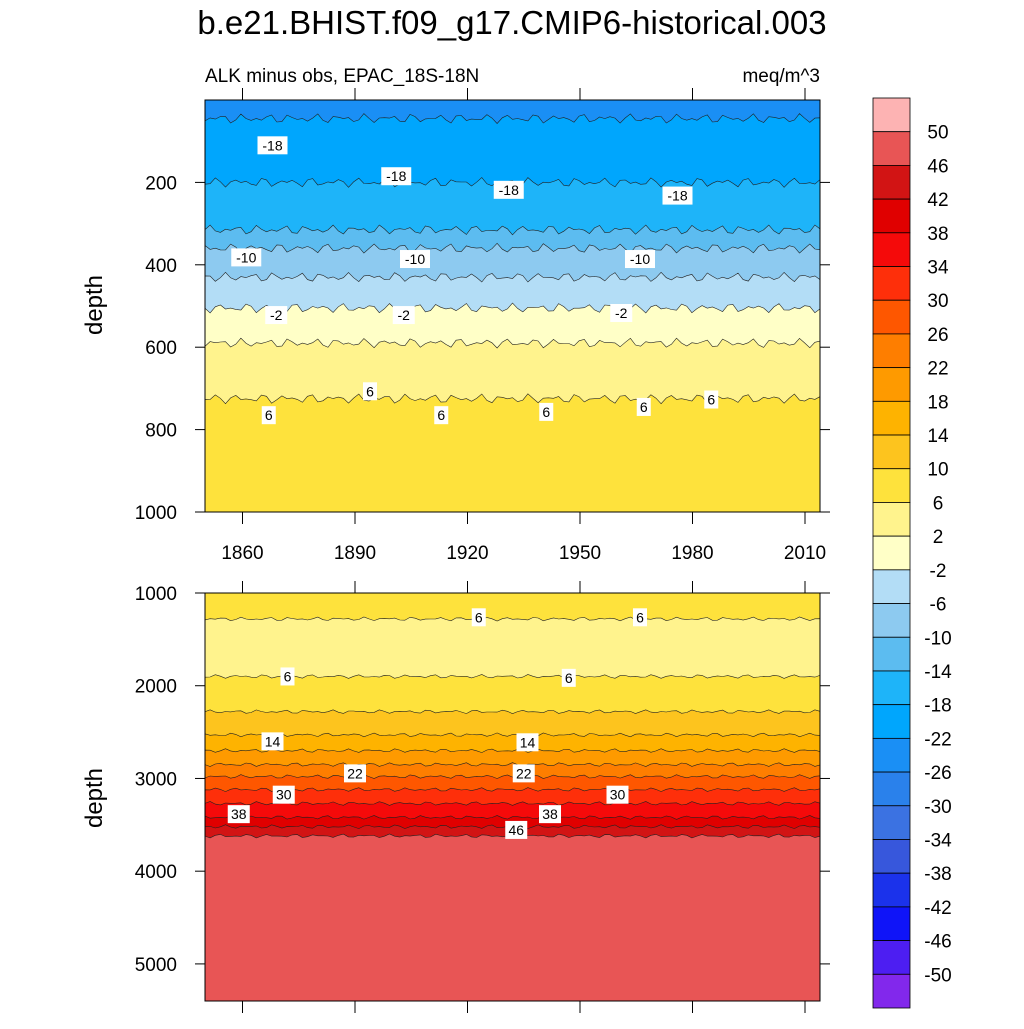  Describe the element at coordinates (937, 773) in the screenshot. I see `colorbar-label: -26` at that location.